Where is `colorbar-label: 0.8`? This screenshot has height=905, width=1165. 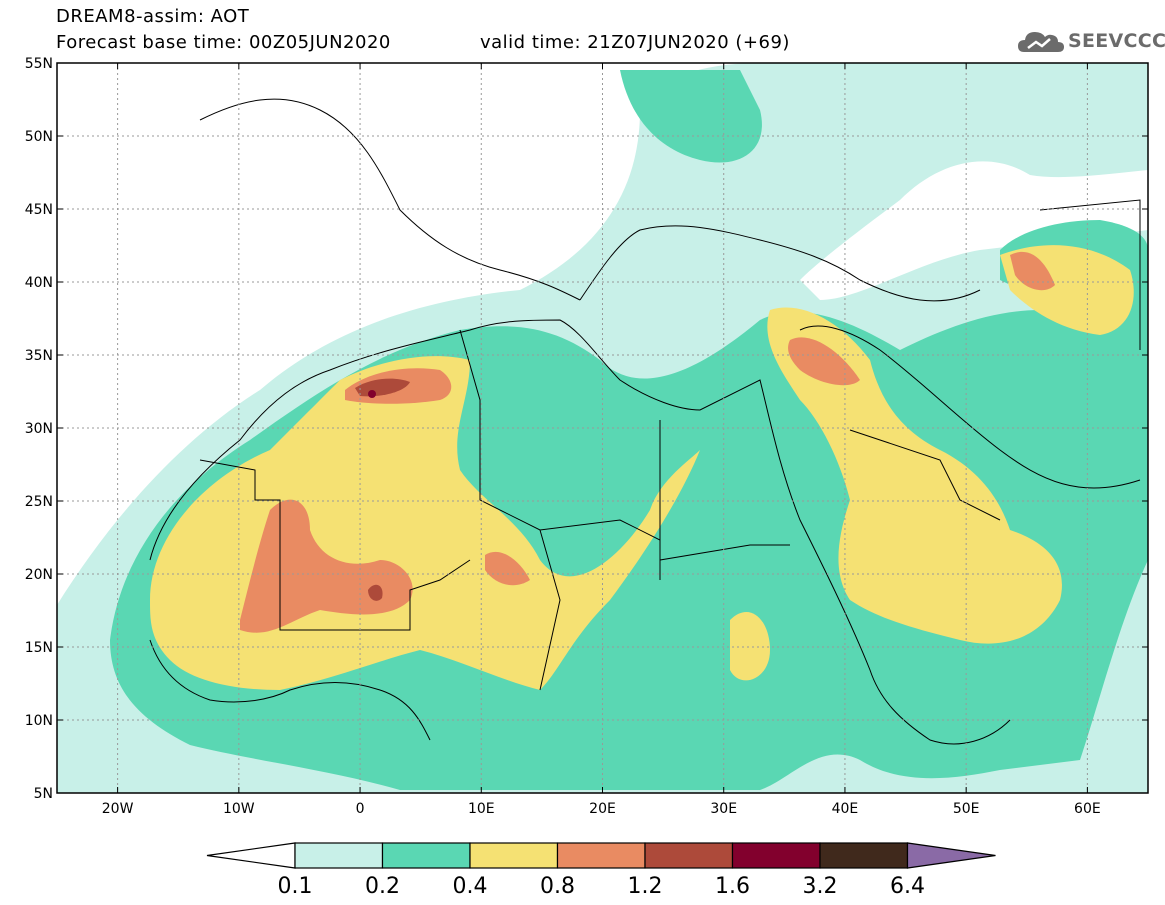 colorbar-label: 0.8 is located at coordinates (557, 886).